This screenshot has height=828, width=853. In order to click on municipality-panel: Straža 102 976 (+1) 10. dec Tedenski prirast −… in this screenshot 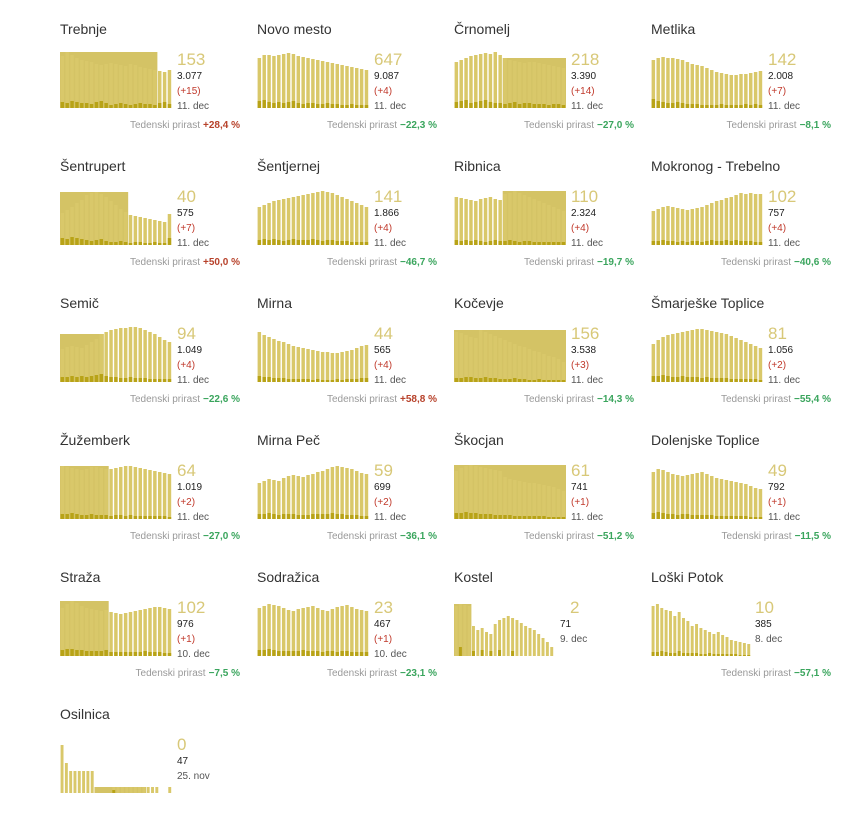, I will do `click(150, 628)`.